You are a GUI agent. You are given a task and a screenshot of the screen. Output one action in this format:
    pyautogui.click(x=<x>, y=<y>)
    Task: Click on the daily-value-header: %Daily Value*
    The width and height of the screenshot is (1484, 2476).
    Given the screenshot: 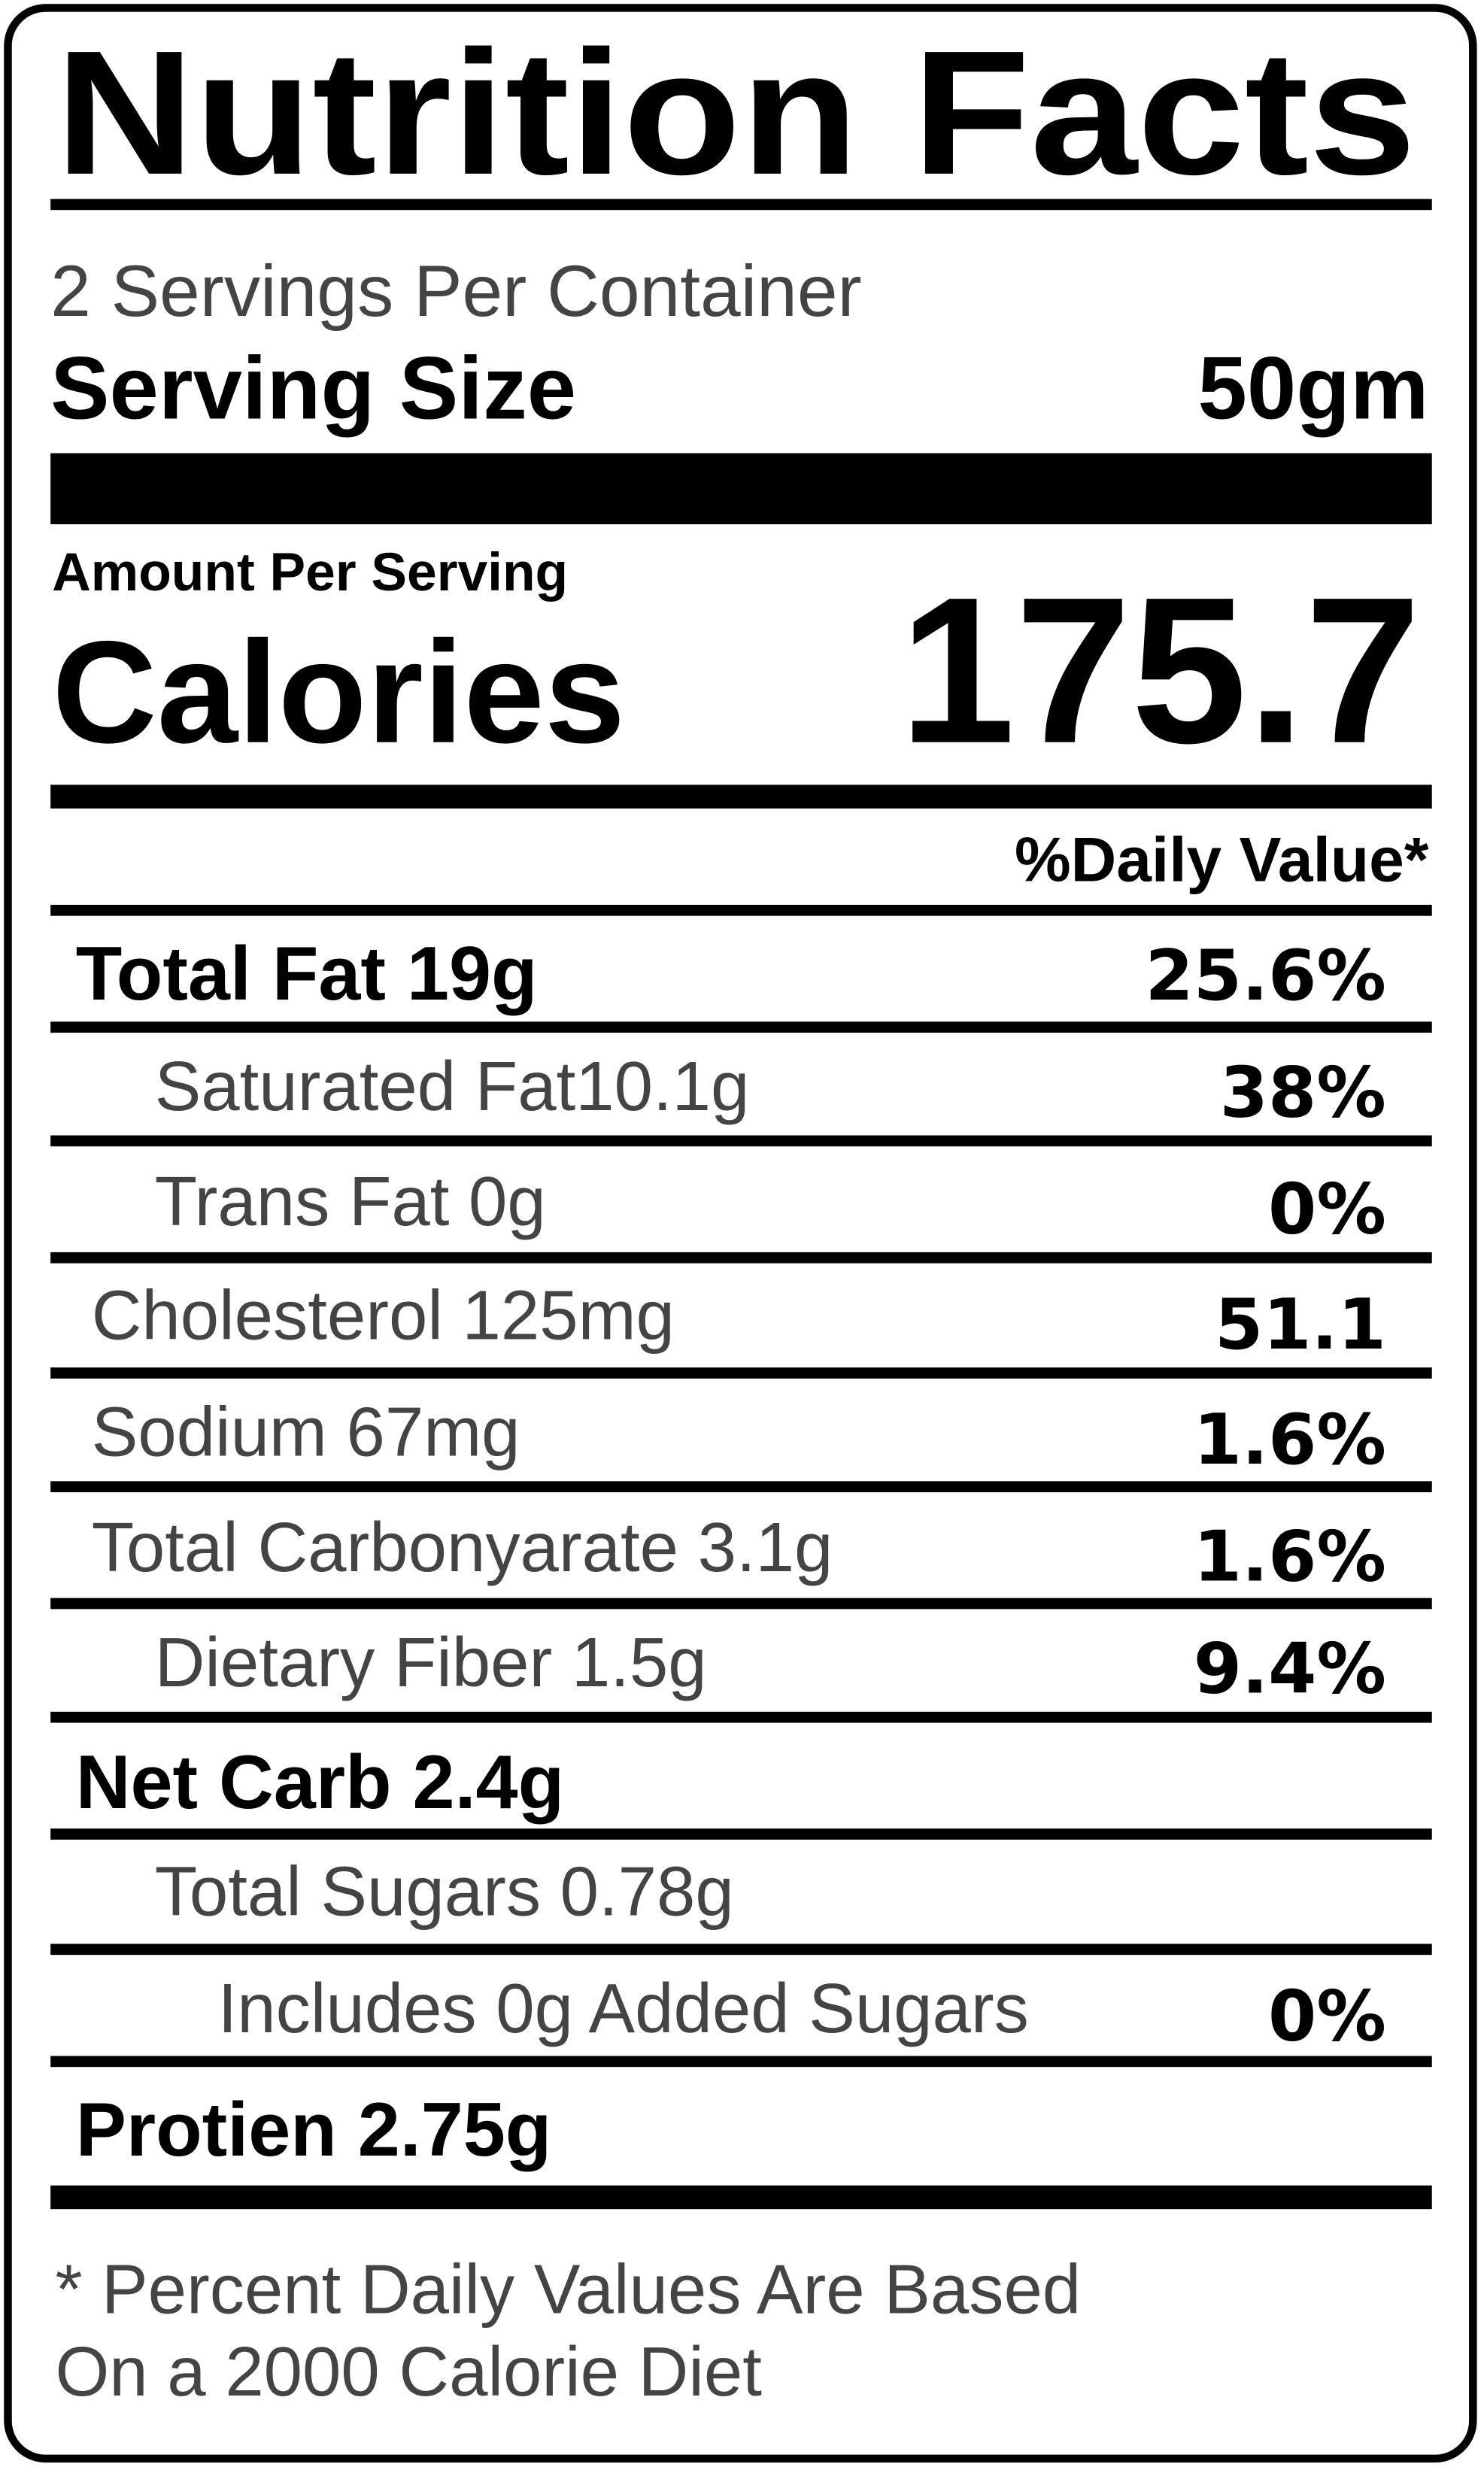 What is the action you would take?
    pyautogui.click(x=1222, y=859)
    